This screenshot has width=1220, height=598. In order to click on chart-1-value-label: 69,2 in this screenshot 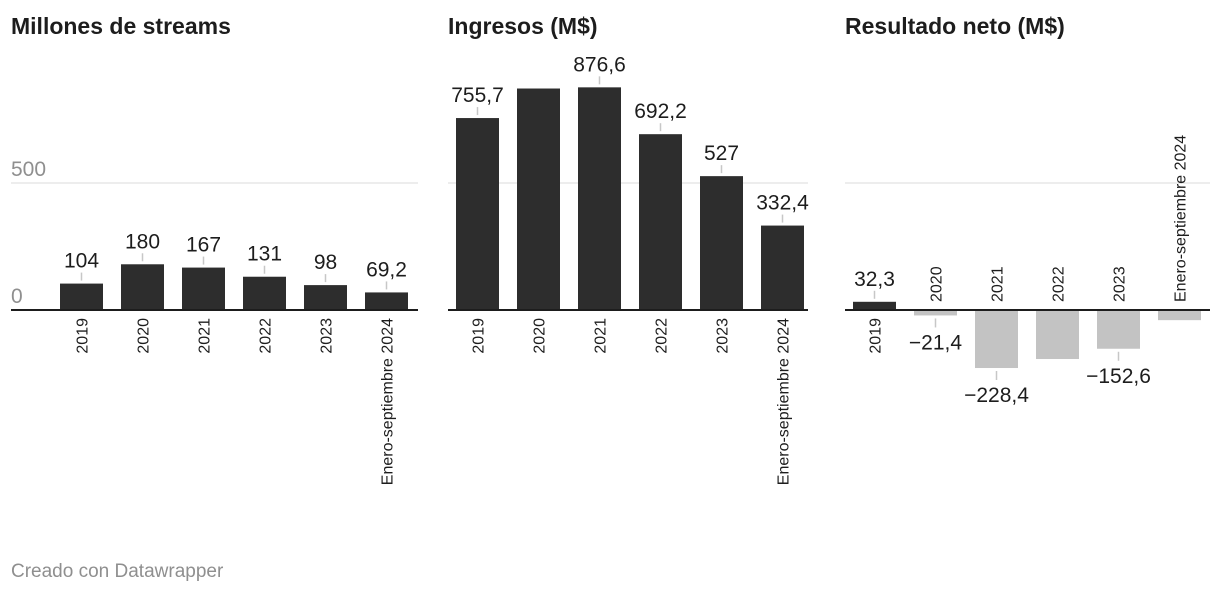, I will do `click(386, 269)`.